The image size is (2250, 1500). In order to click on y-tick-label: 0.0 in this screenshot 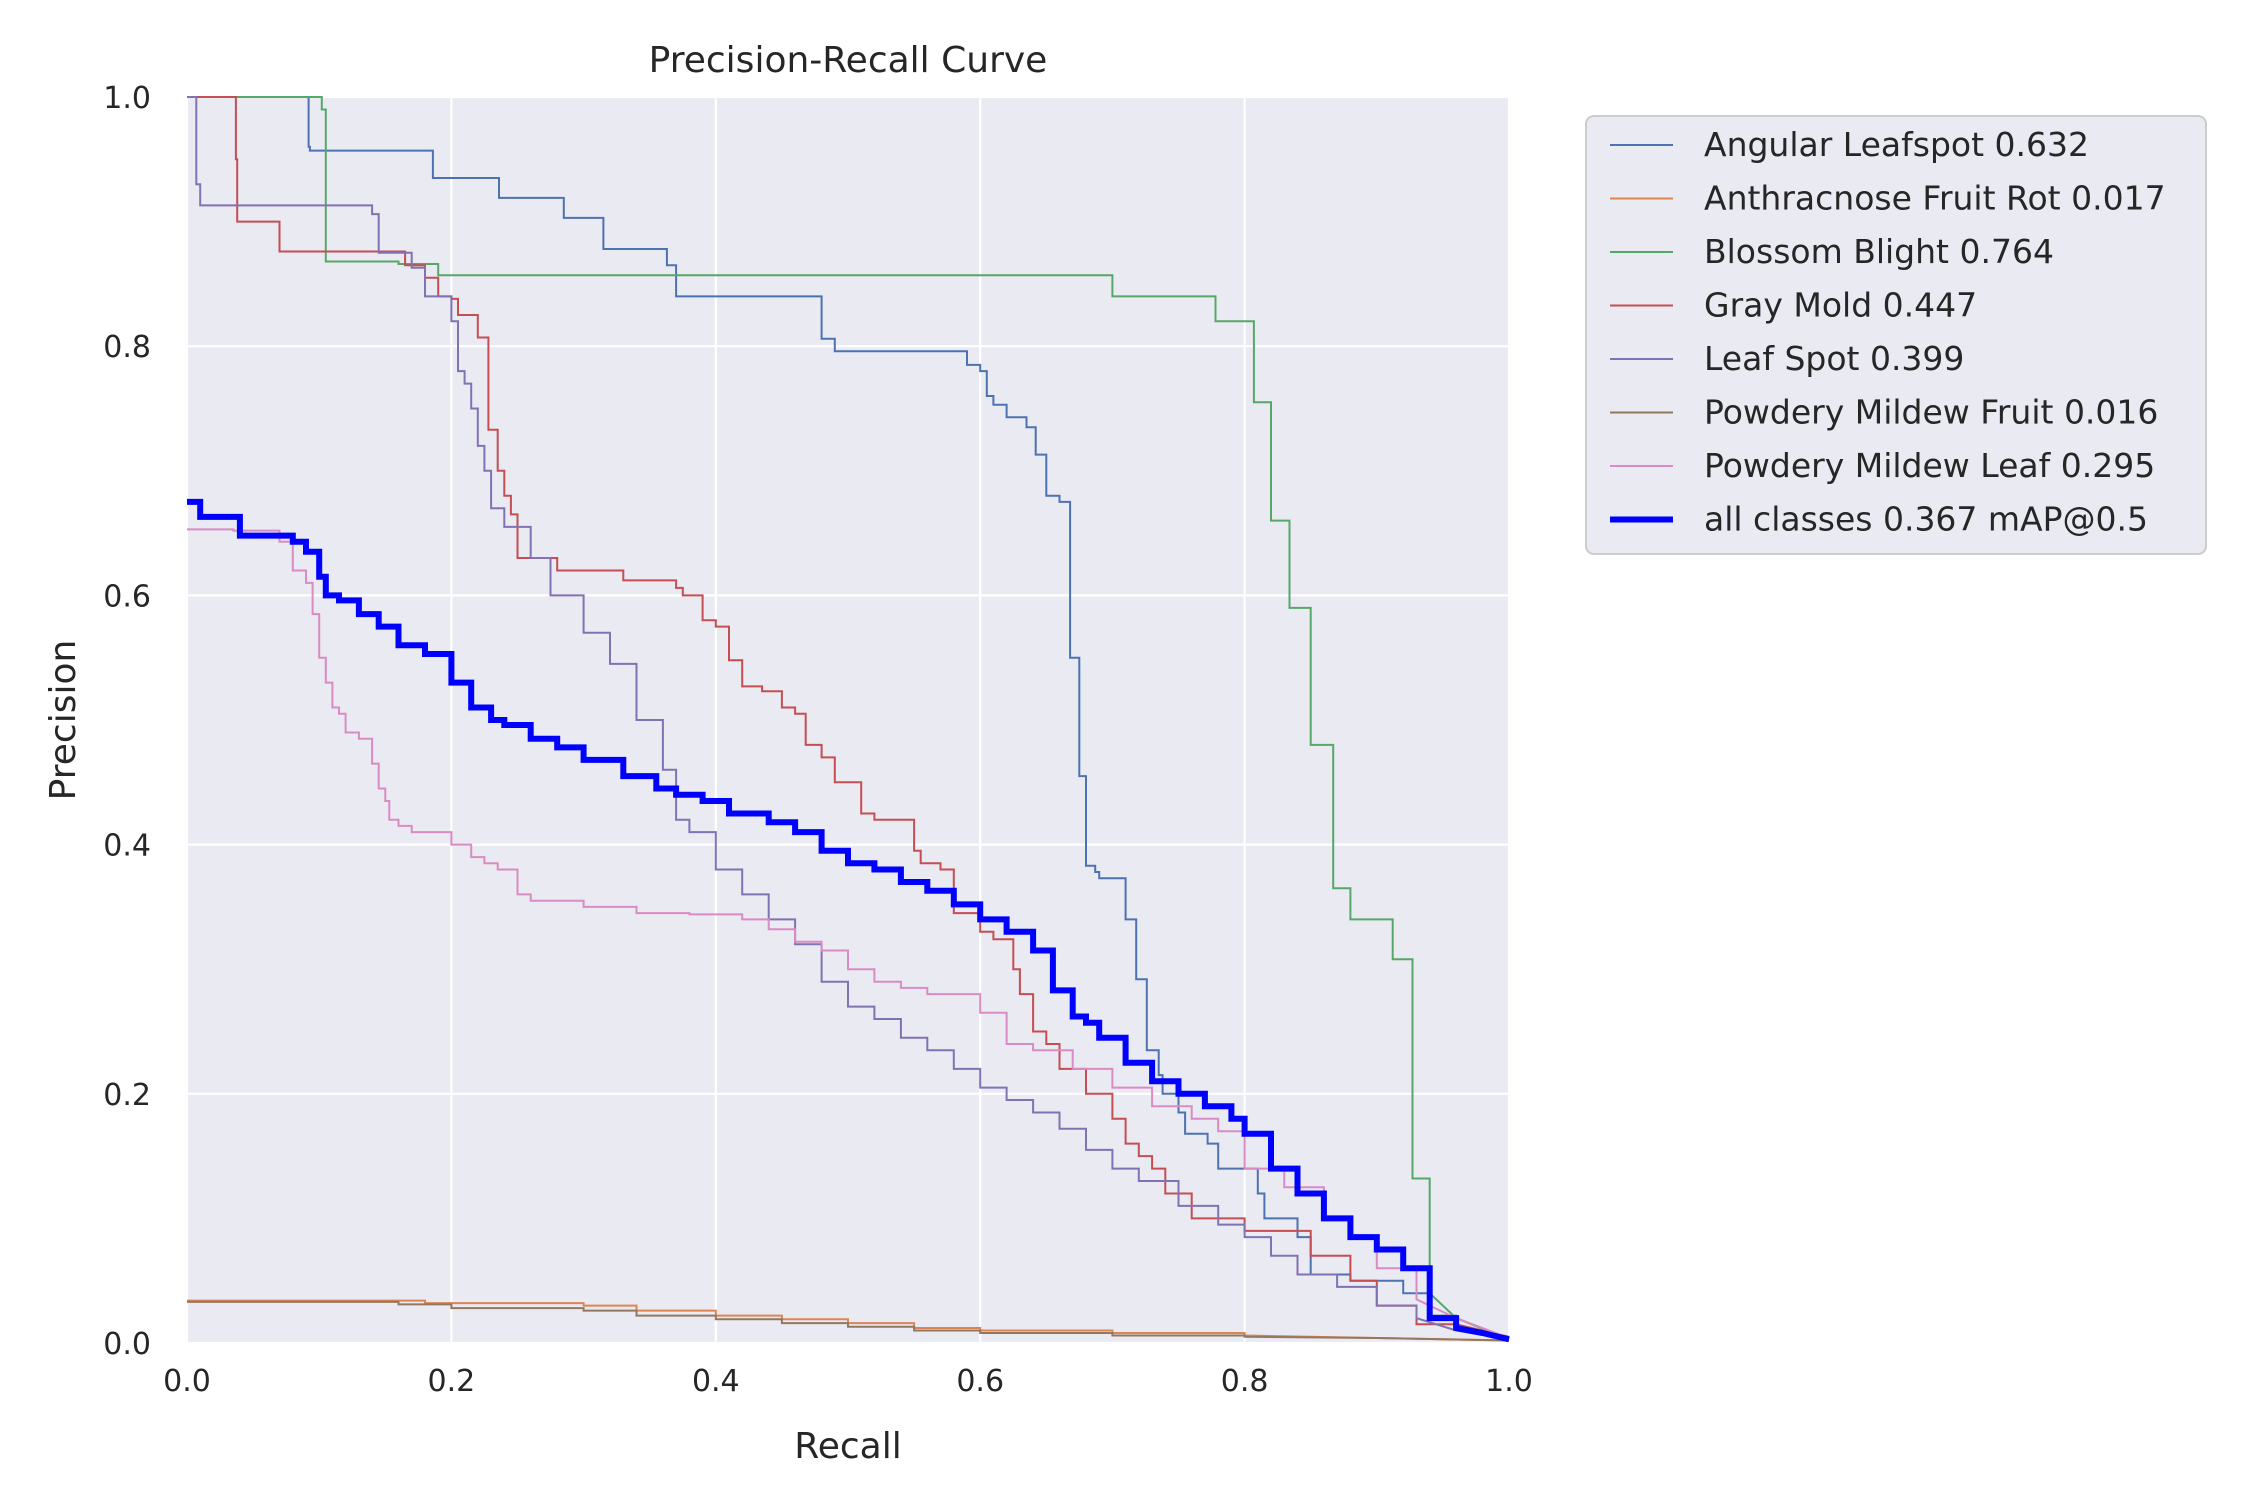, I will do `click(127, 1344)`.